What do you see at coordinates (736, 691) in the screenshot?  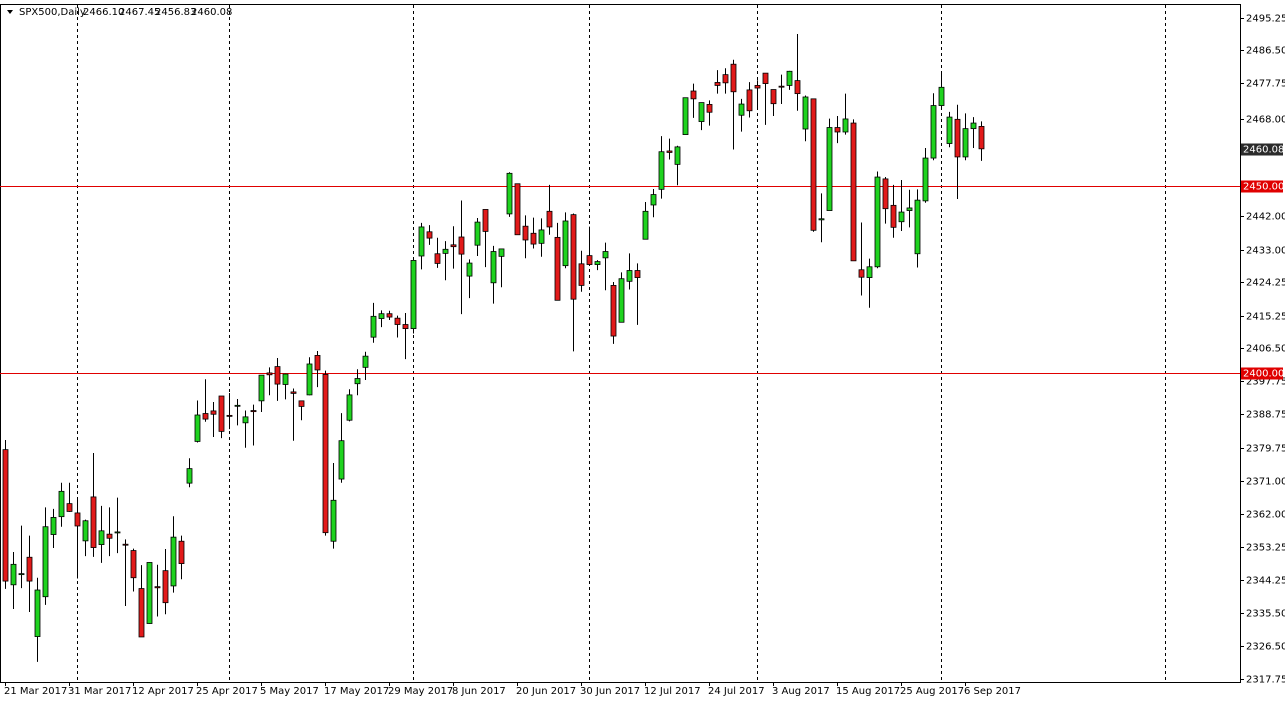 I see `x-tick-label: 24 Jul 2017` at bounding box center [736, 691].